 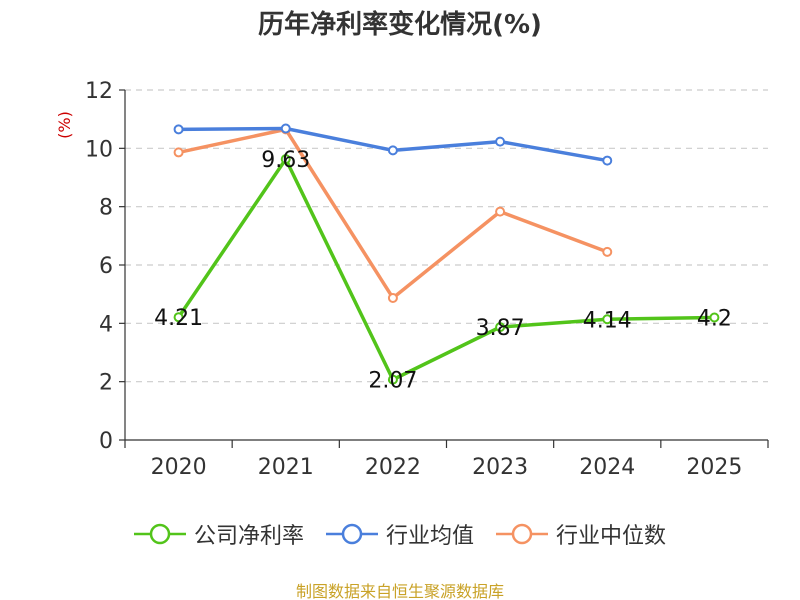 What do you see at coordinates (64, 125) in the screenshot?
I see `y-axis-label: (%)` at bounding box center [64, 125].